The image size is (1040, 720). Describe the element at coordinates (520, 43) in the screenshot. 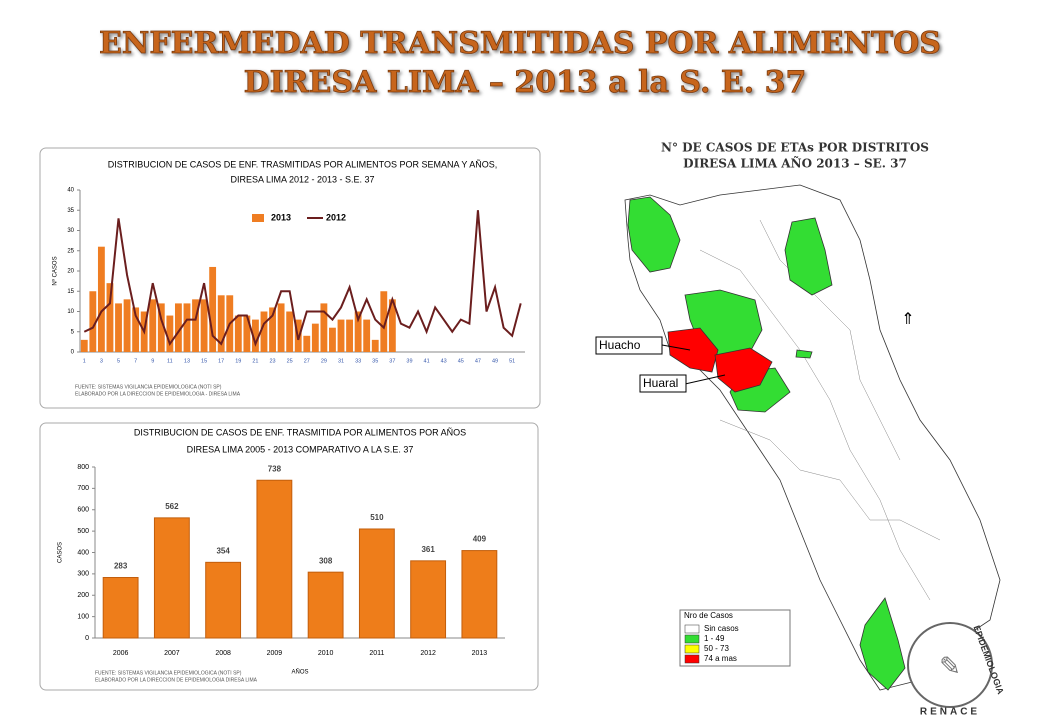

I see `title-line: ENFERMEDAD TRANSMITIDAS POR ALIMENTOS` at that location.